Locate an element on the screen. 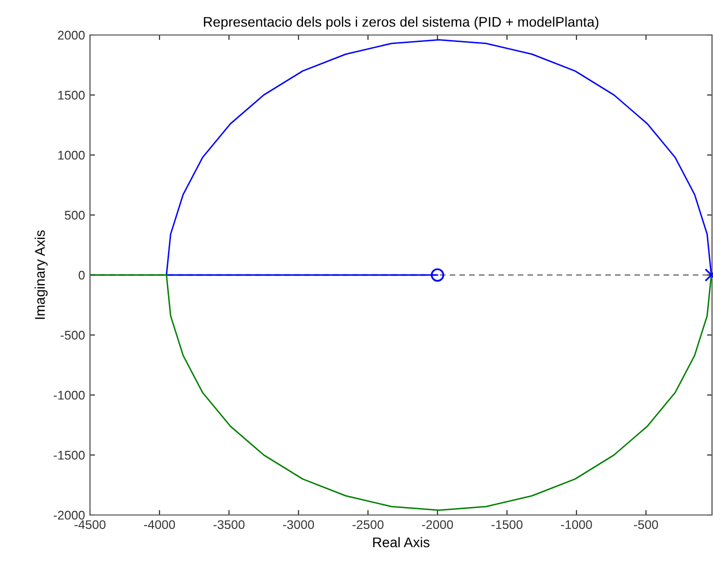  y-tick-label: 1500 is located at coordinates (71, 95).